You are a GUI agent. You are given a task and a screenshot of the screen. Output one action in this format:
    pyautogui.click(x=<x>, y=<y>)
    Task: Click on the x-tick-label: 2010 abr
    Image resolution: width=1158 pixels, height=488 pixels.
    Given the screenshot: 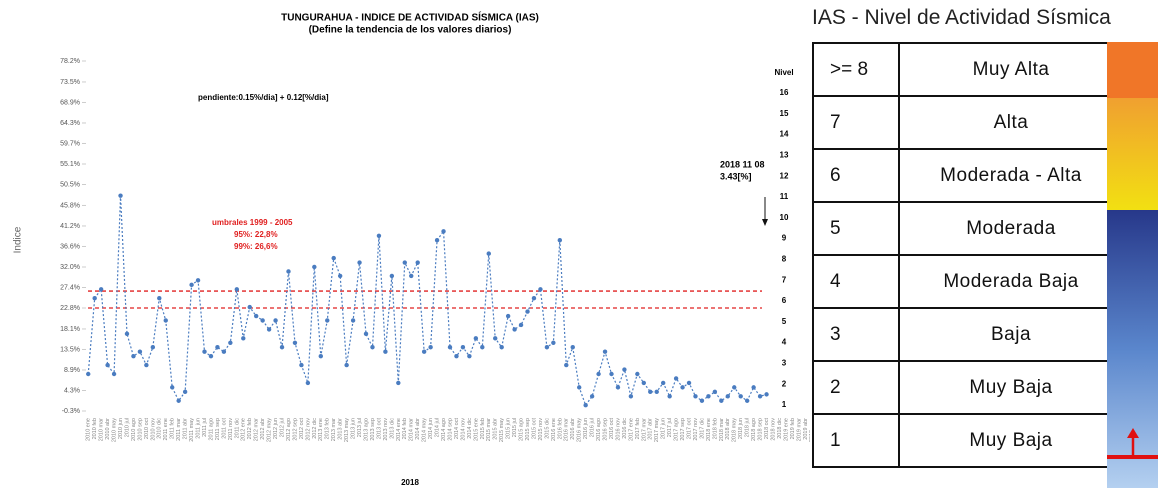 What is the action you would take?
    pyautogui.click(x=108, y=429)
    